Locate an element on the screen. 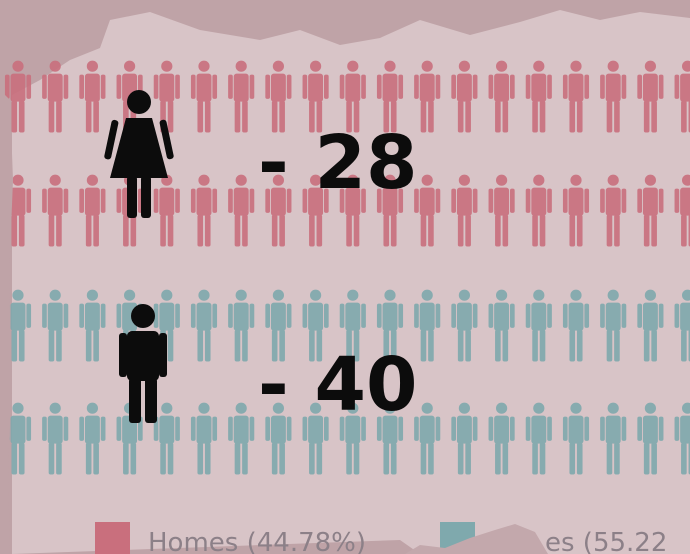 The width and height of the screenshot is (690, 554). man-icon is located at coordinates (143, 363).